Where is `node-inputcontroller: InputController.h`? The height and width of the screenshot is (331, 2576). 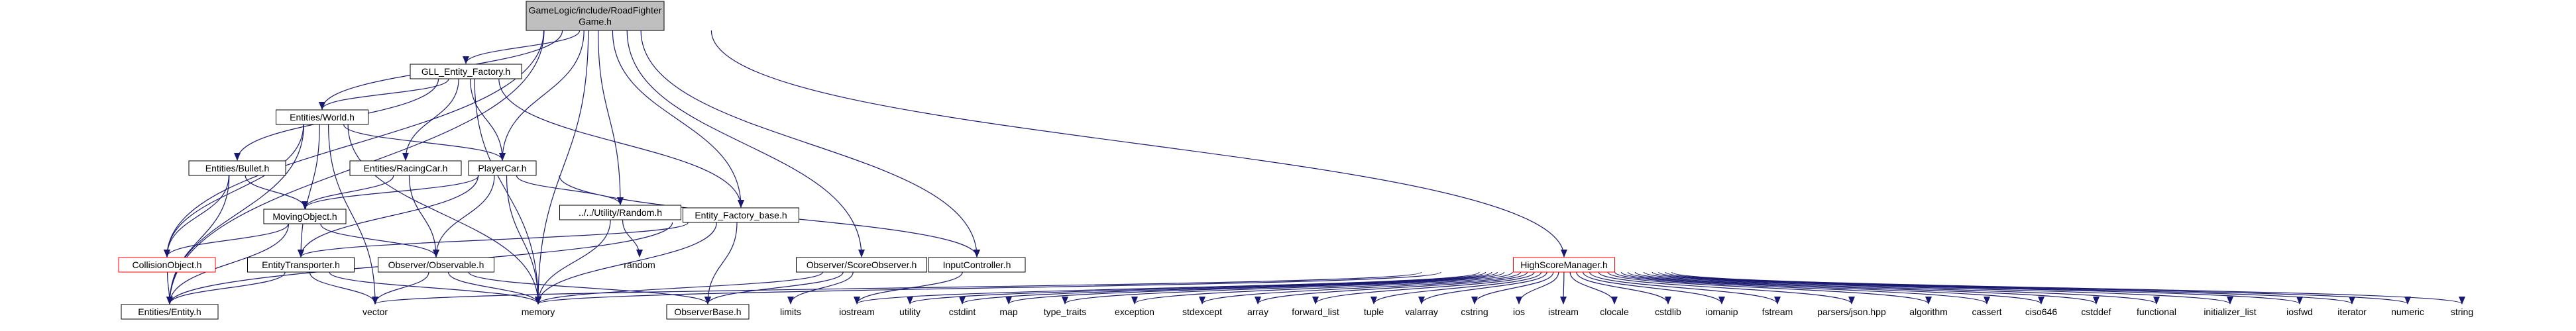
node-inputcontroller: InputController.h is located at coordinates (977, 265).